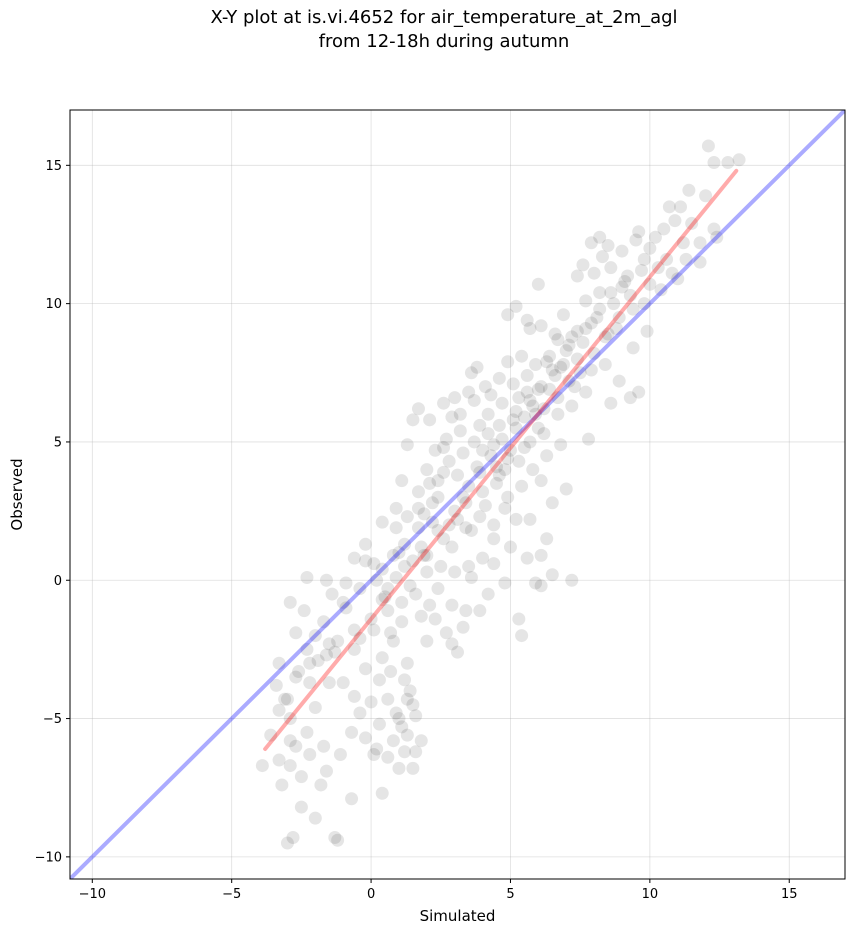 This screenshot has height=934, width=854. I want to click on x-tick-label: −10, so click(92, 894).